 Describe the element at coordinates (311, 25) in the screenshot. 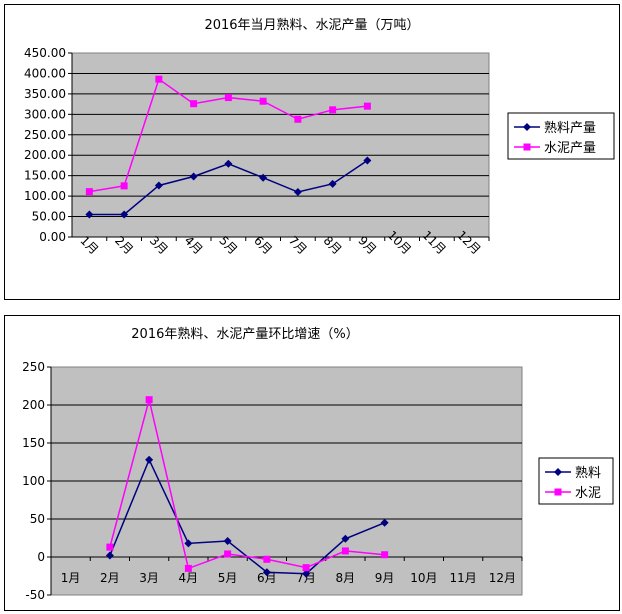

I see `chart-title: 2016年当月熟料、水泥产量（万吨）` at that location.